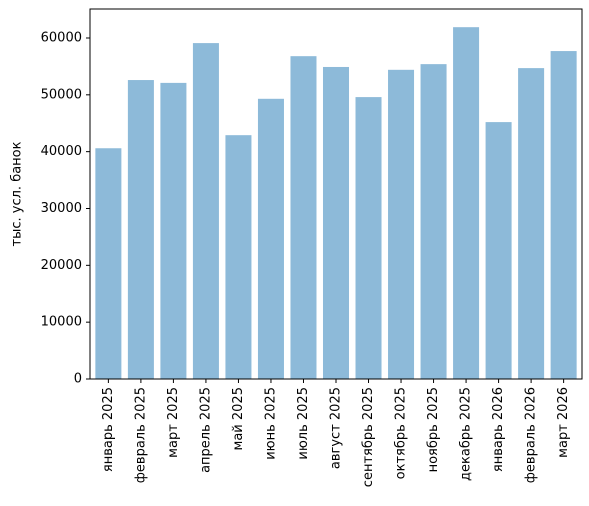  I want to click on y-tick-label: 20000, so click(61, 265).